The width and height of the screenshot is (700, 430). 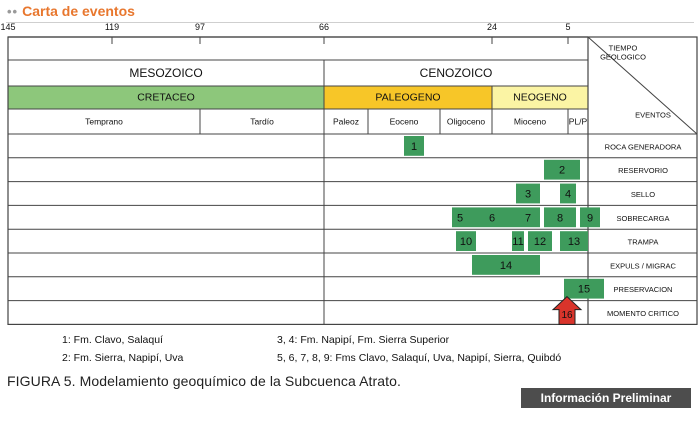 I want to click on epoch-label-4: Oligoceno, so click(x=466, y=122).